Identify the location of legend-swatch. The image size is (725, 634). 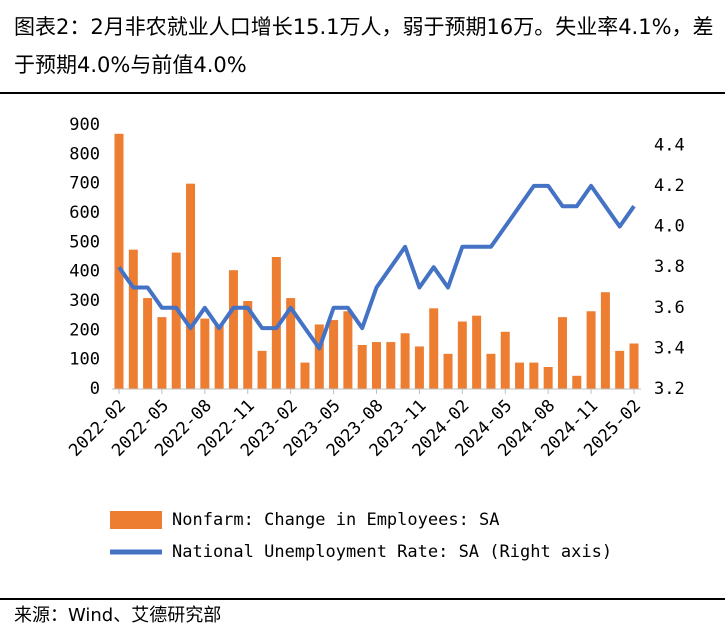
(136, 520).